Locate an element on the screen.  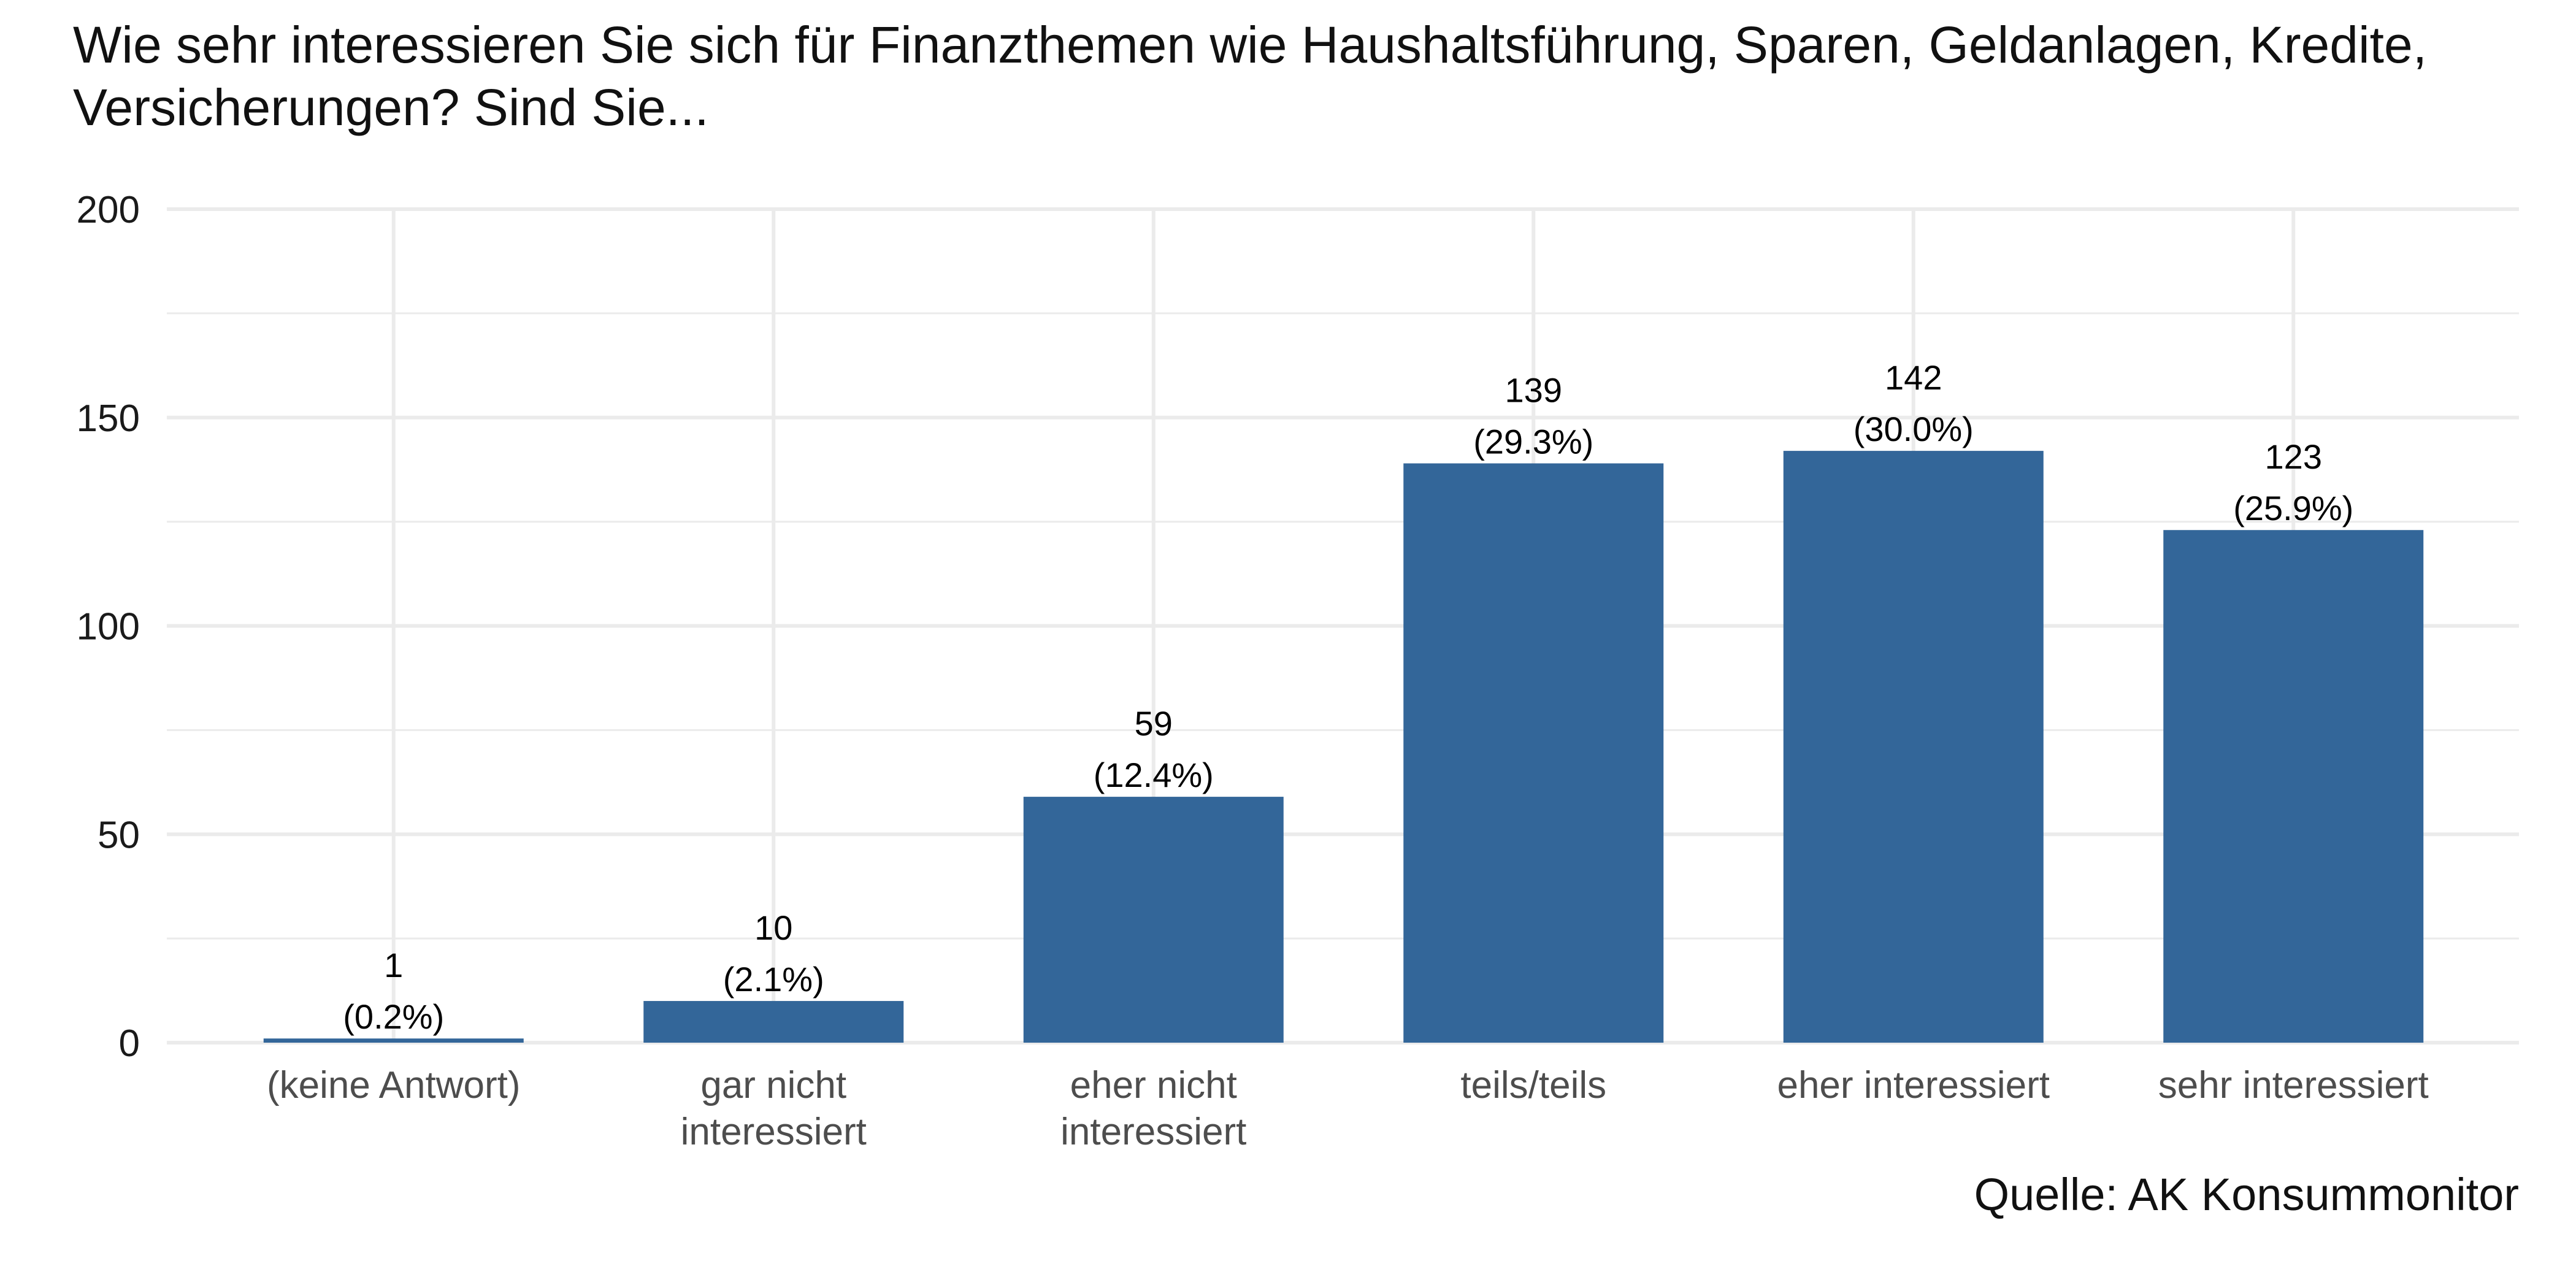
category-label: (keine Antwort) is located at coordinates (394, 1085).